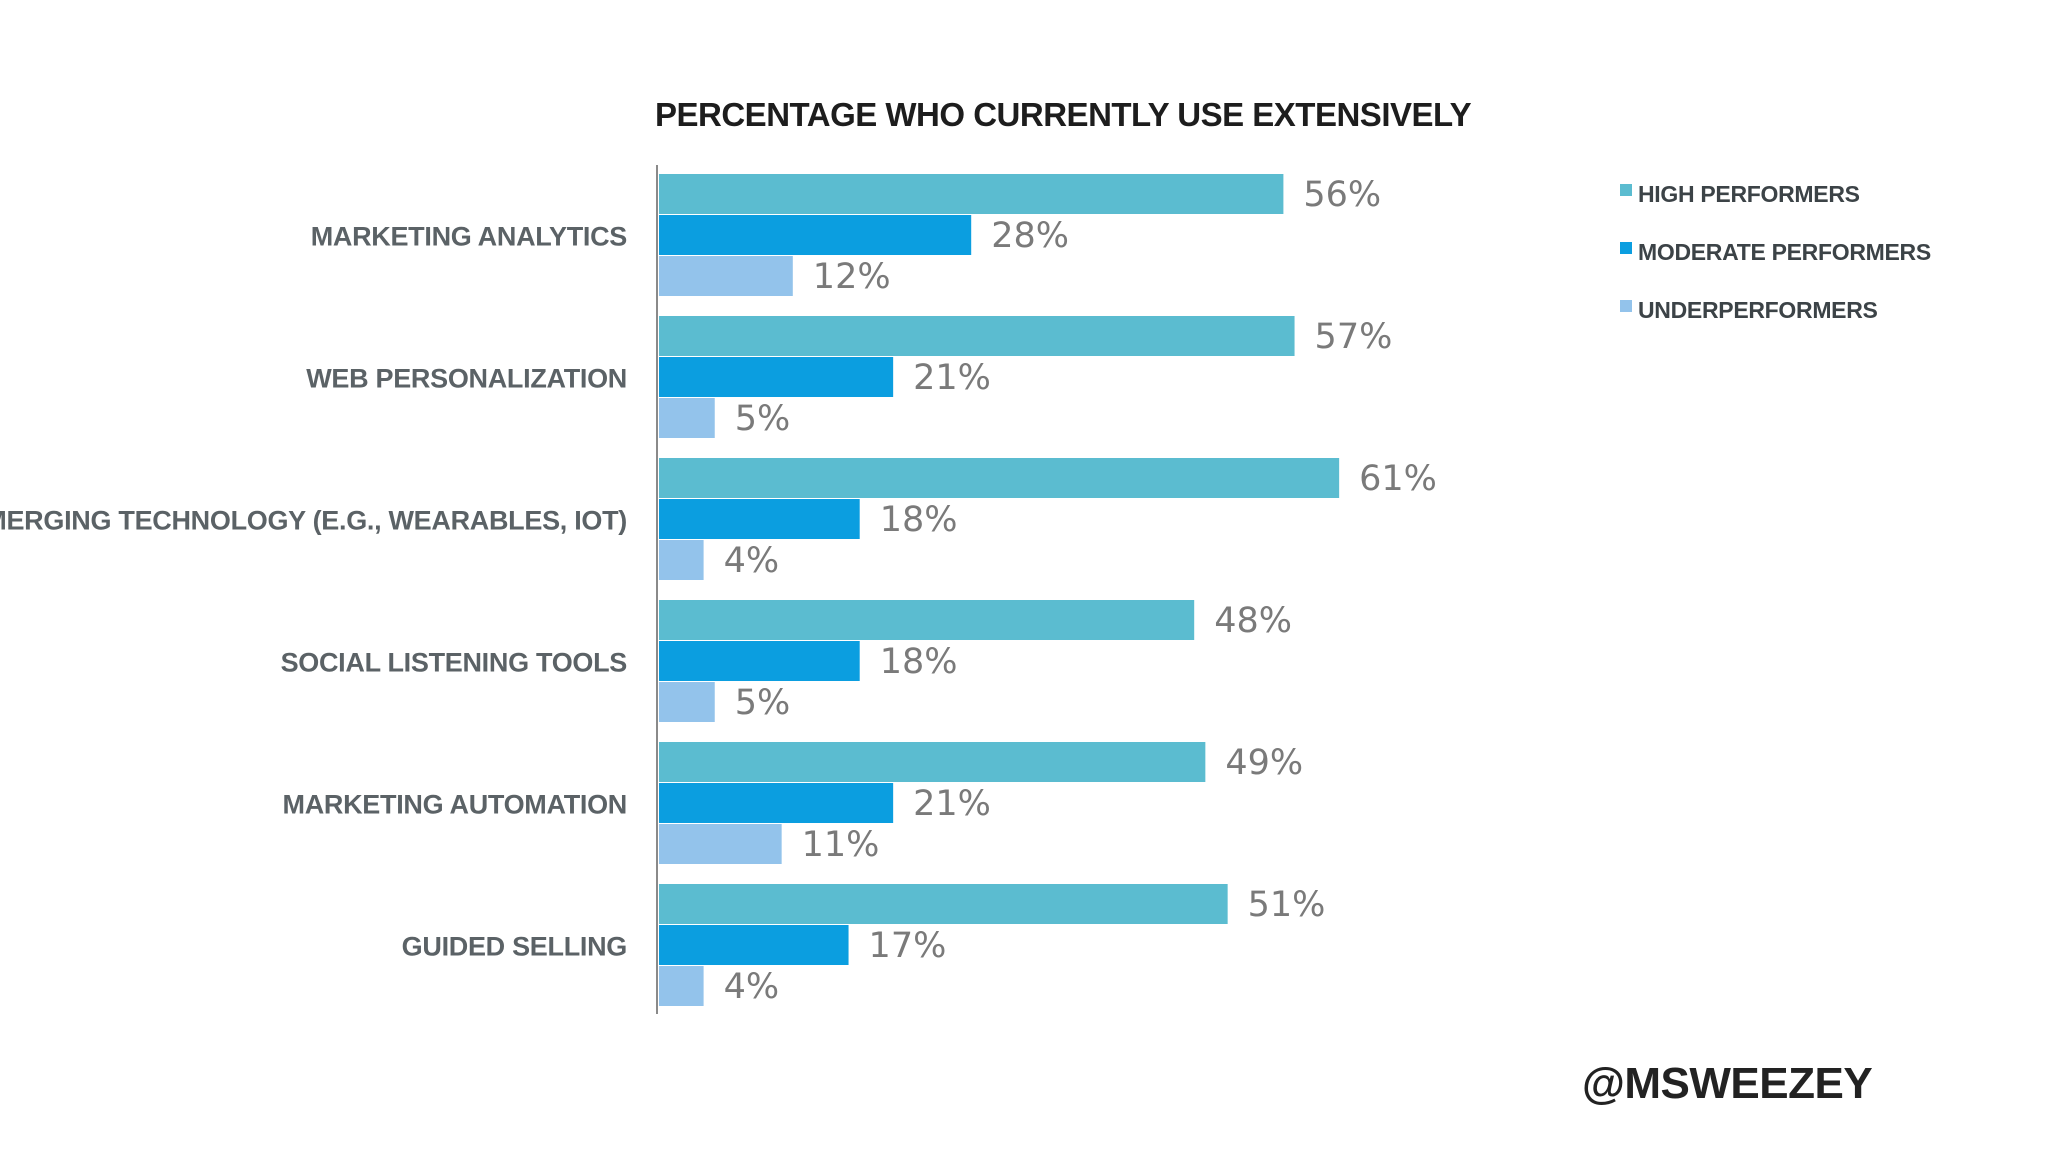 The image size is (2048, 1152). What do you see at coordinates (759, 519) in the screenshot?
I see `bar-moderate-performers-emerging-technology-e-g-wearables-iot` at bounding box center [759, 519].